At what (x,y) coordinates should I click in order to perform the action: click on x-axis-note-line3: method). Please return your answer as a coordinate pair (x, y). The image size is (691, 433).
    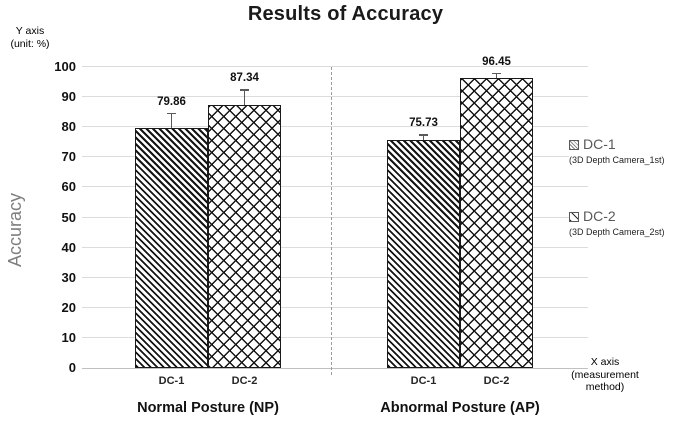
    Looking at the image, I should click on (605, 387).